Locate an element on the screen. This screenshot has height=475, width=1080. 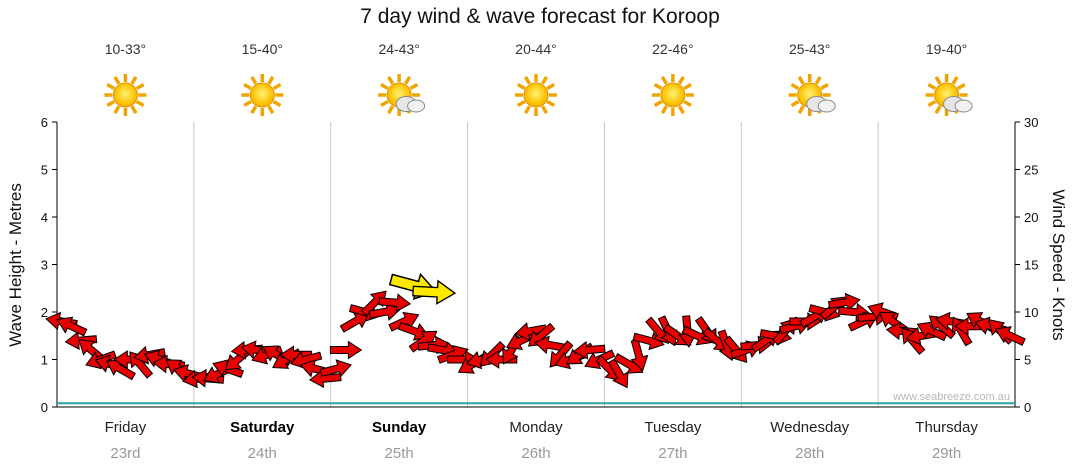
watermark: www.seabreeze.com.au is located at coordinates (951, 397).